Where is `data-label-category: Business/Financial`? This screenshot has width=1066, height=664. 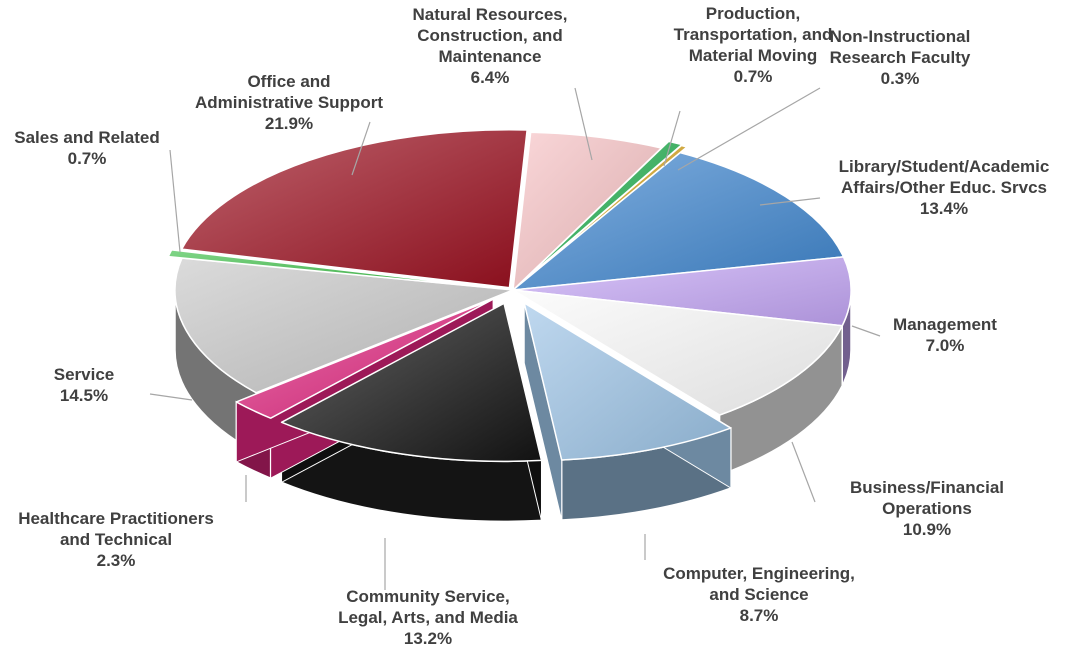 data-label-category: Business/Financial is located at coordinates (927, 487).